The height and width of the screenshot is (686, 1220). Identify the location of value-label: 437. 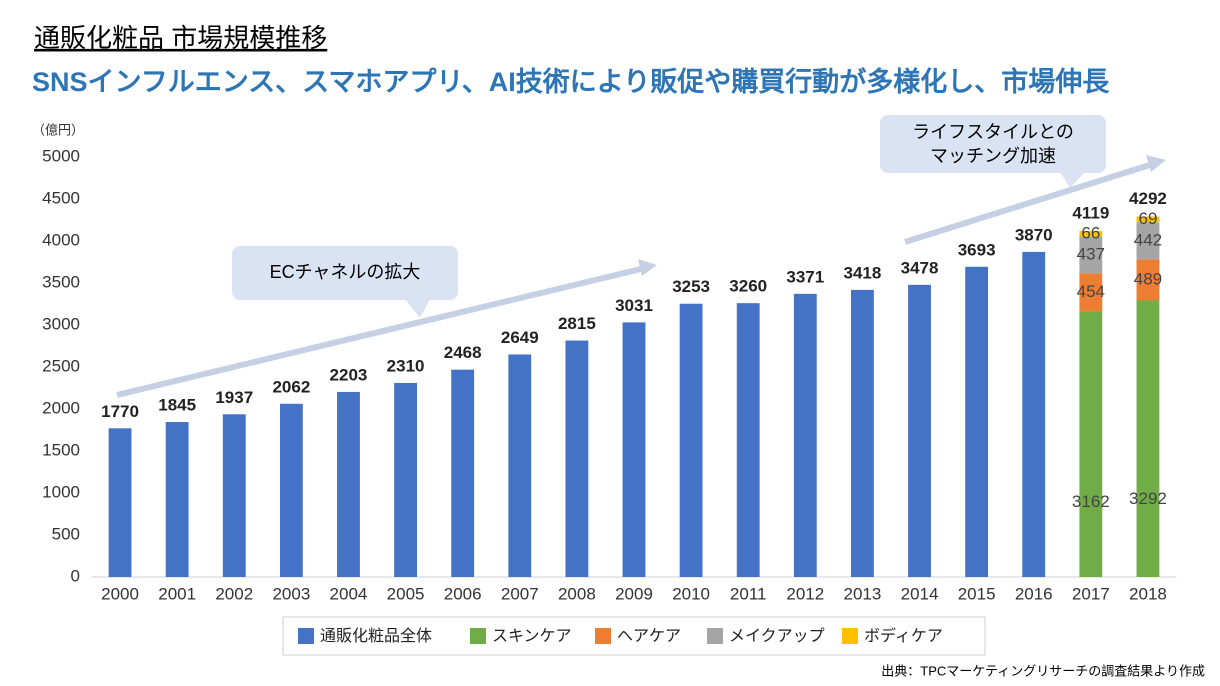
(1091, 253).